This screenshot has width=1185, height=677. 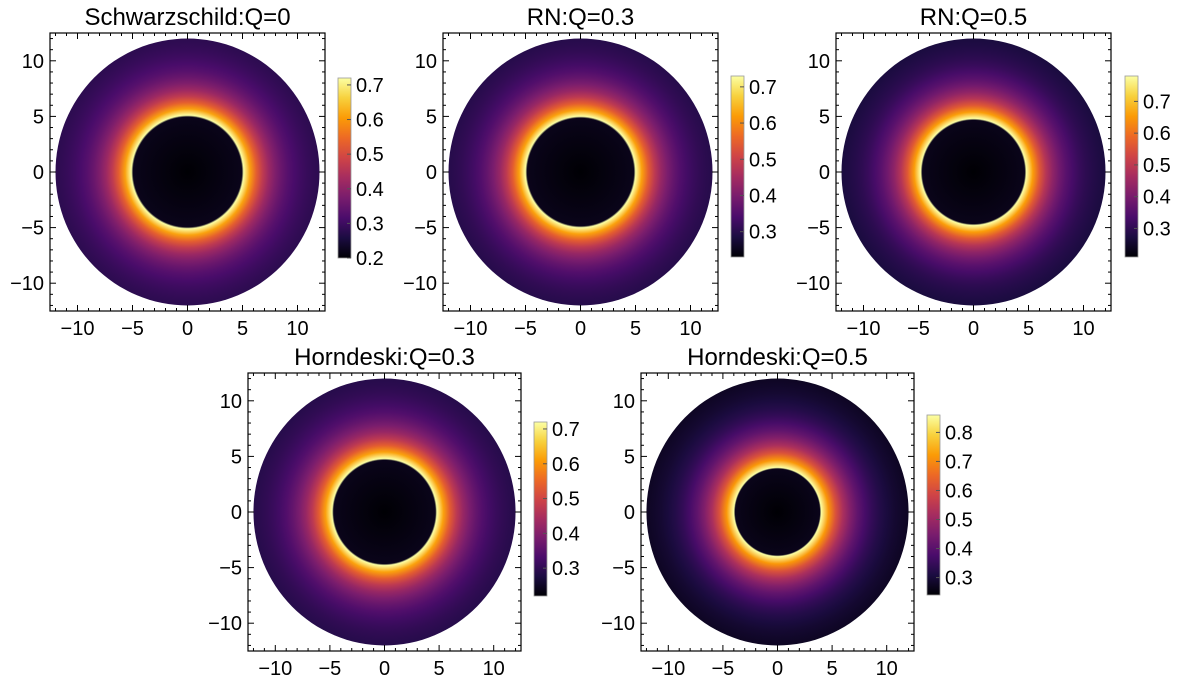 What do you see at coordinates (370, 259) in the screenshot?
I see `colorbar-tick-label: 0.2` at bounding box center [370, 259].